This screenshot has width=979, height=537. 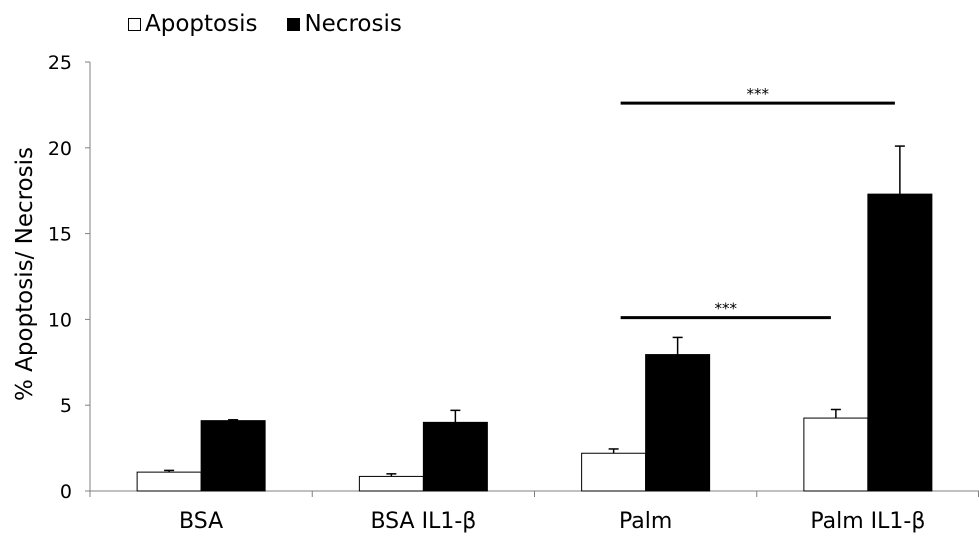 I want to click on x-category-label: Palm, so click(x=645, y=521).